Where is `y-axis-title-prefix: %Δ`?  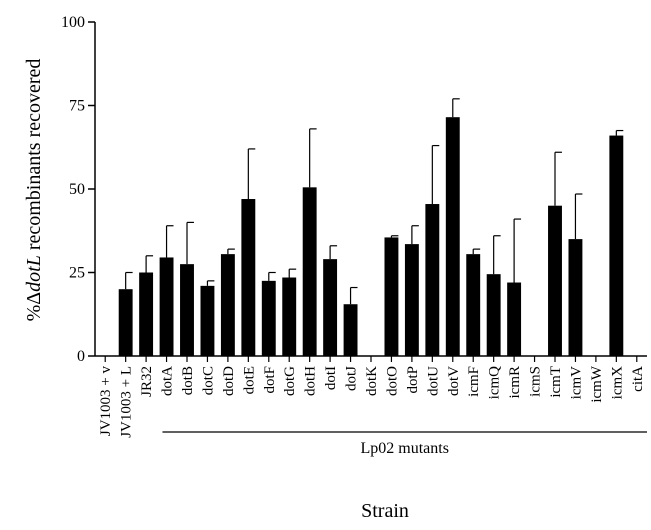 y-axis-title-prefix: %Δ is located at coordinates (34, 307).